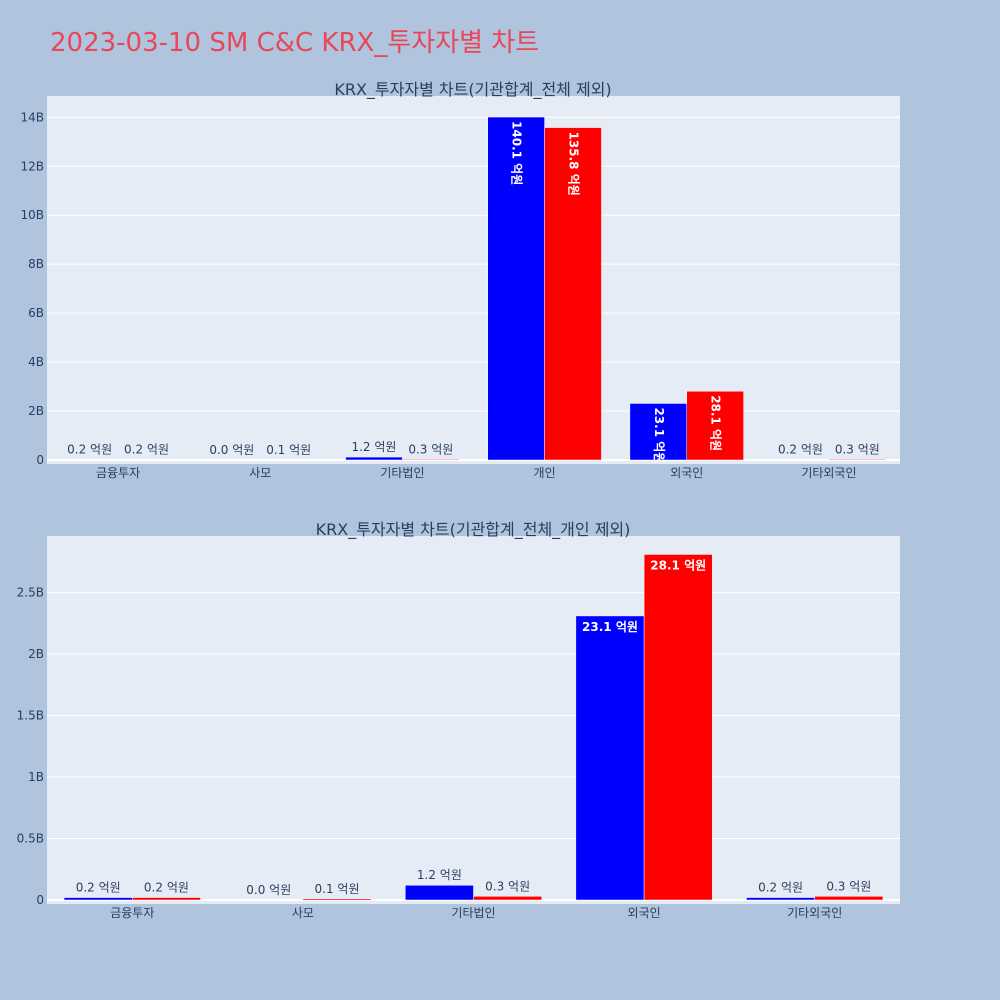 The image size is (1000, 1000). I want to click on y-tick-label: 6B, so click(36, 313).